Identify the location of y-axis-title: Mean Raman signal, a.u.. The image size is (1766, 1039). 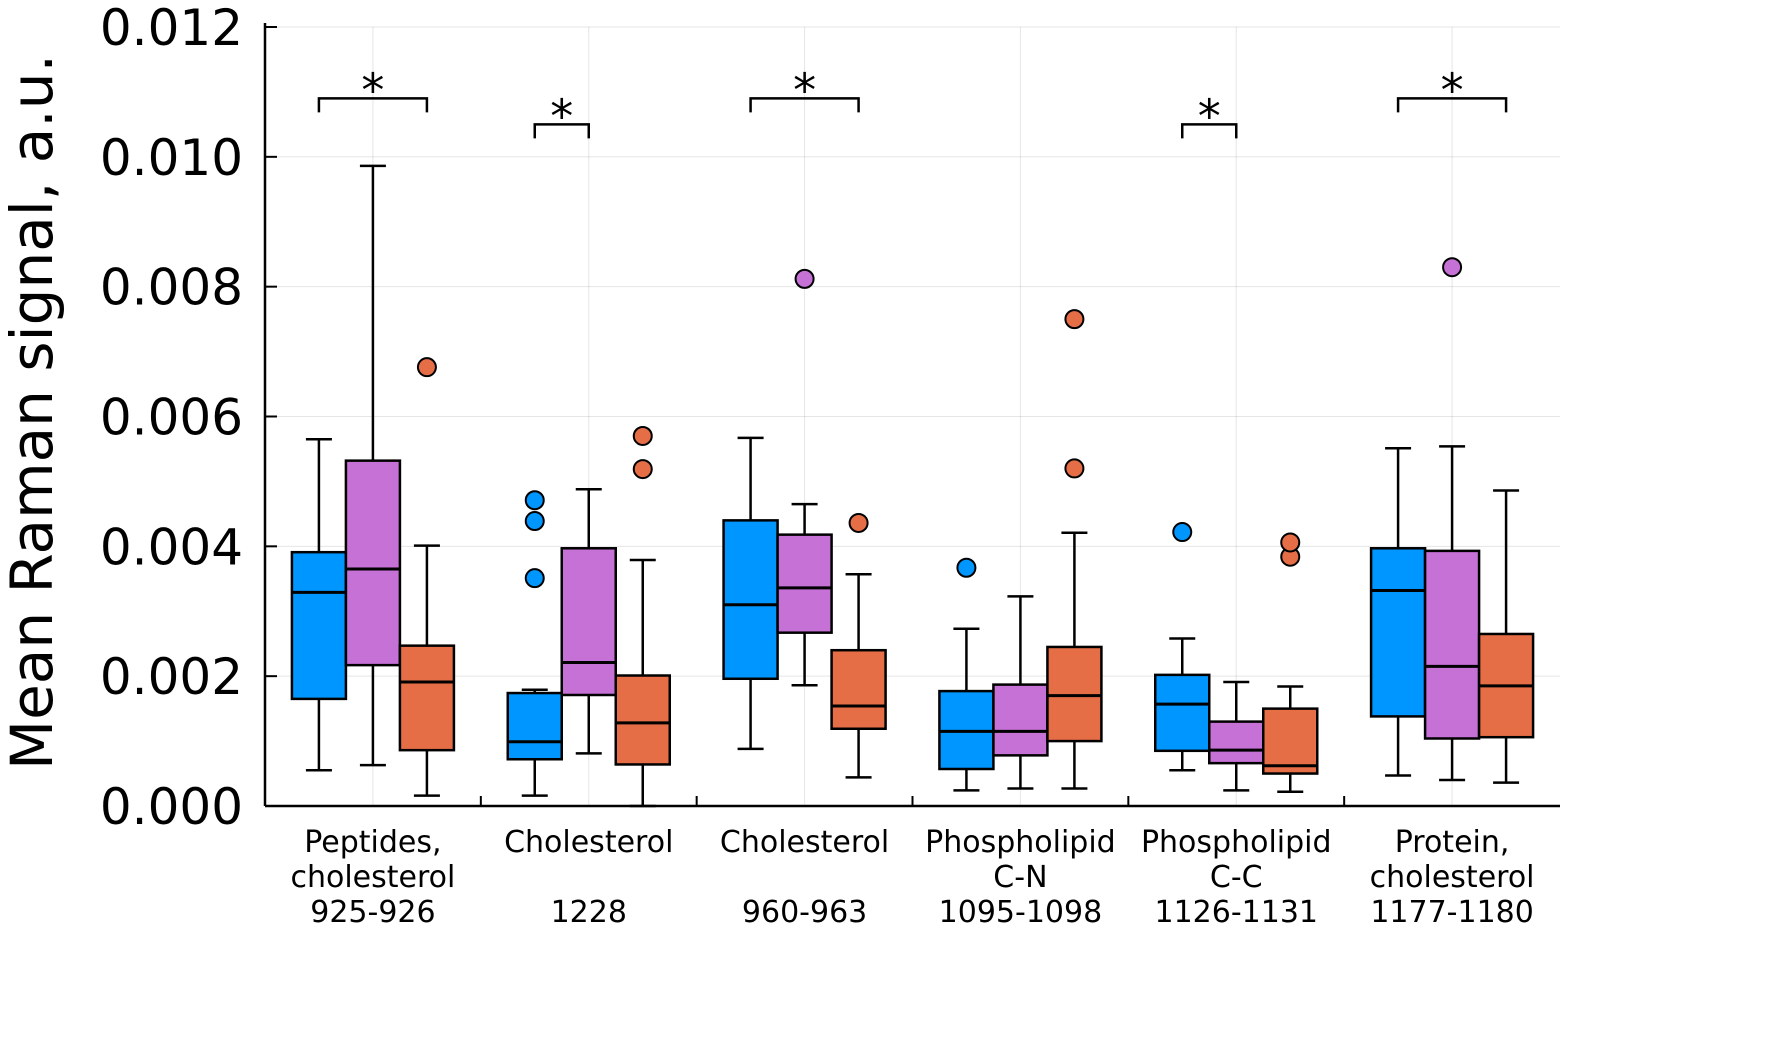
(33, 412).